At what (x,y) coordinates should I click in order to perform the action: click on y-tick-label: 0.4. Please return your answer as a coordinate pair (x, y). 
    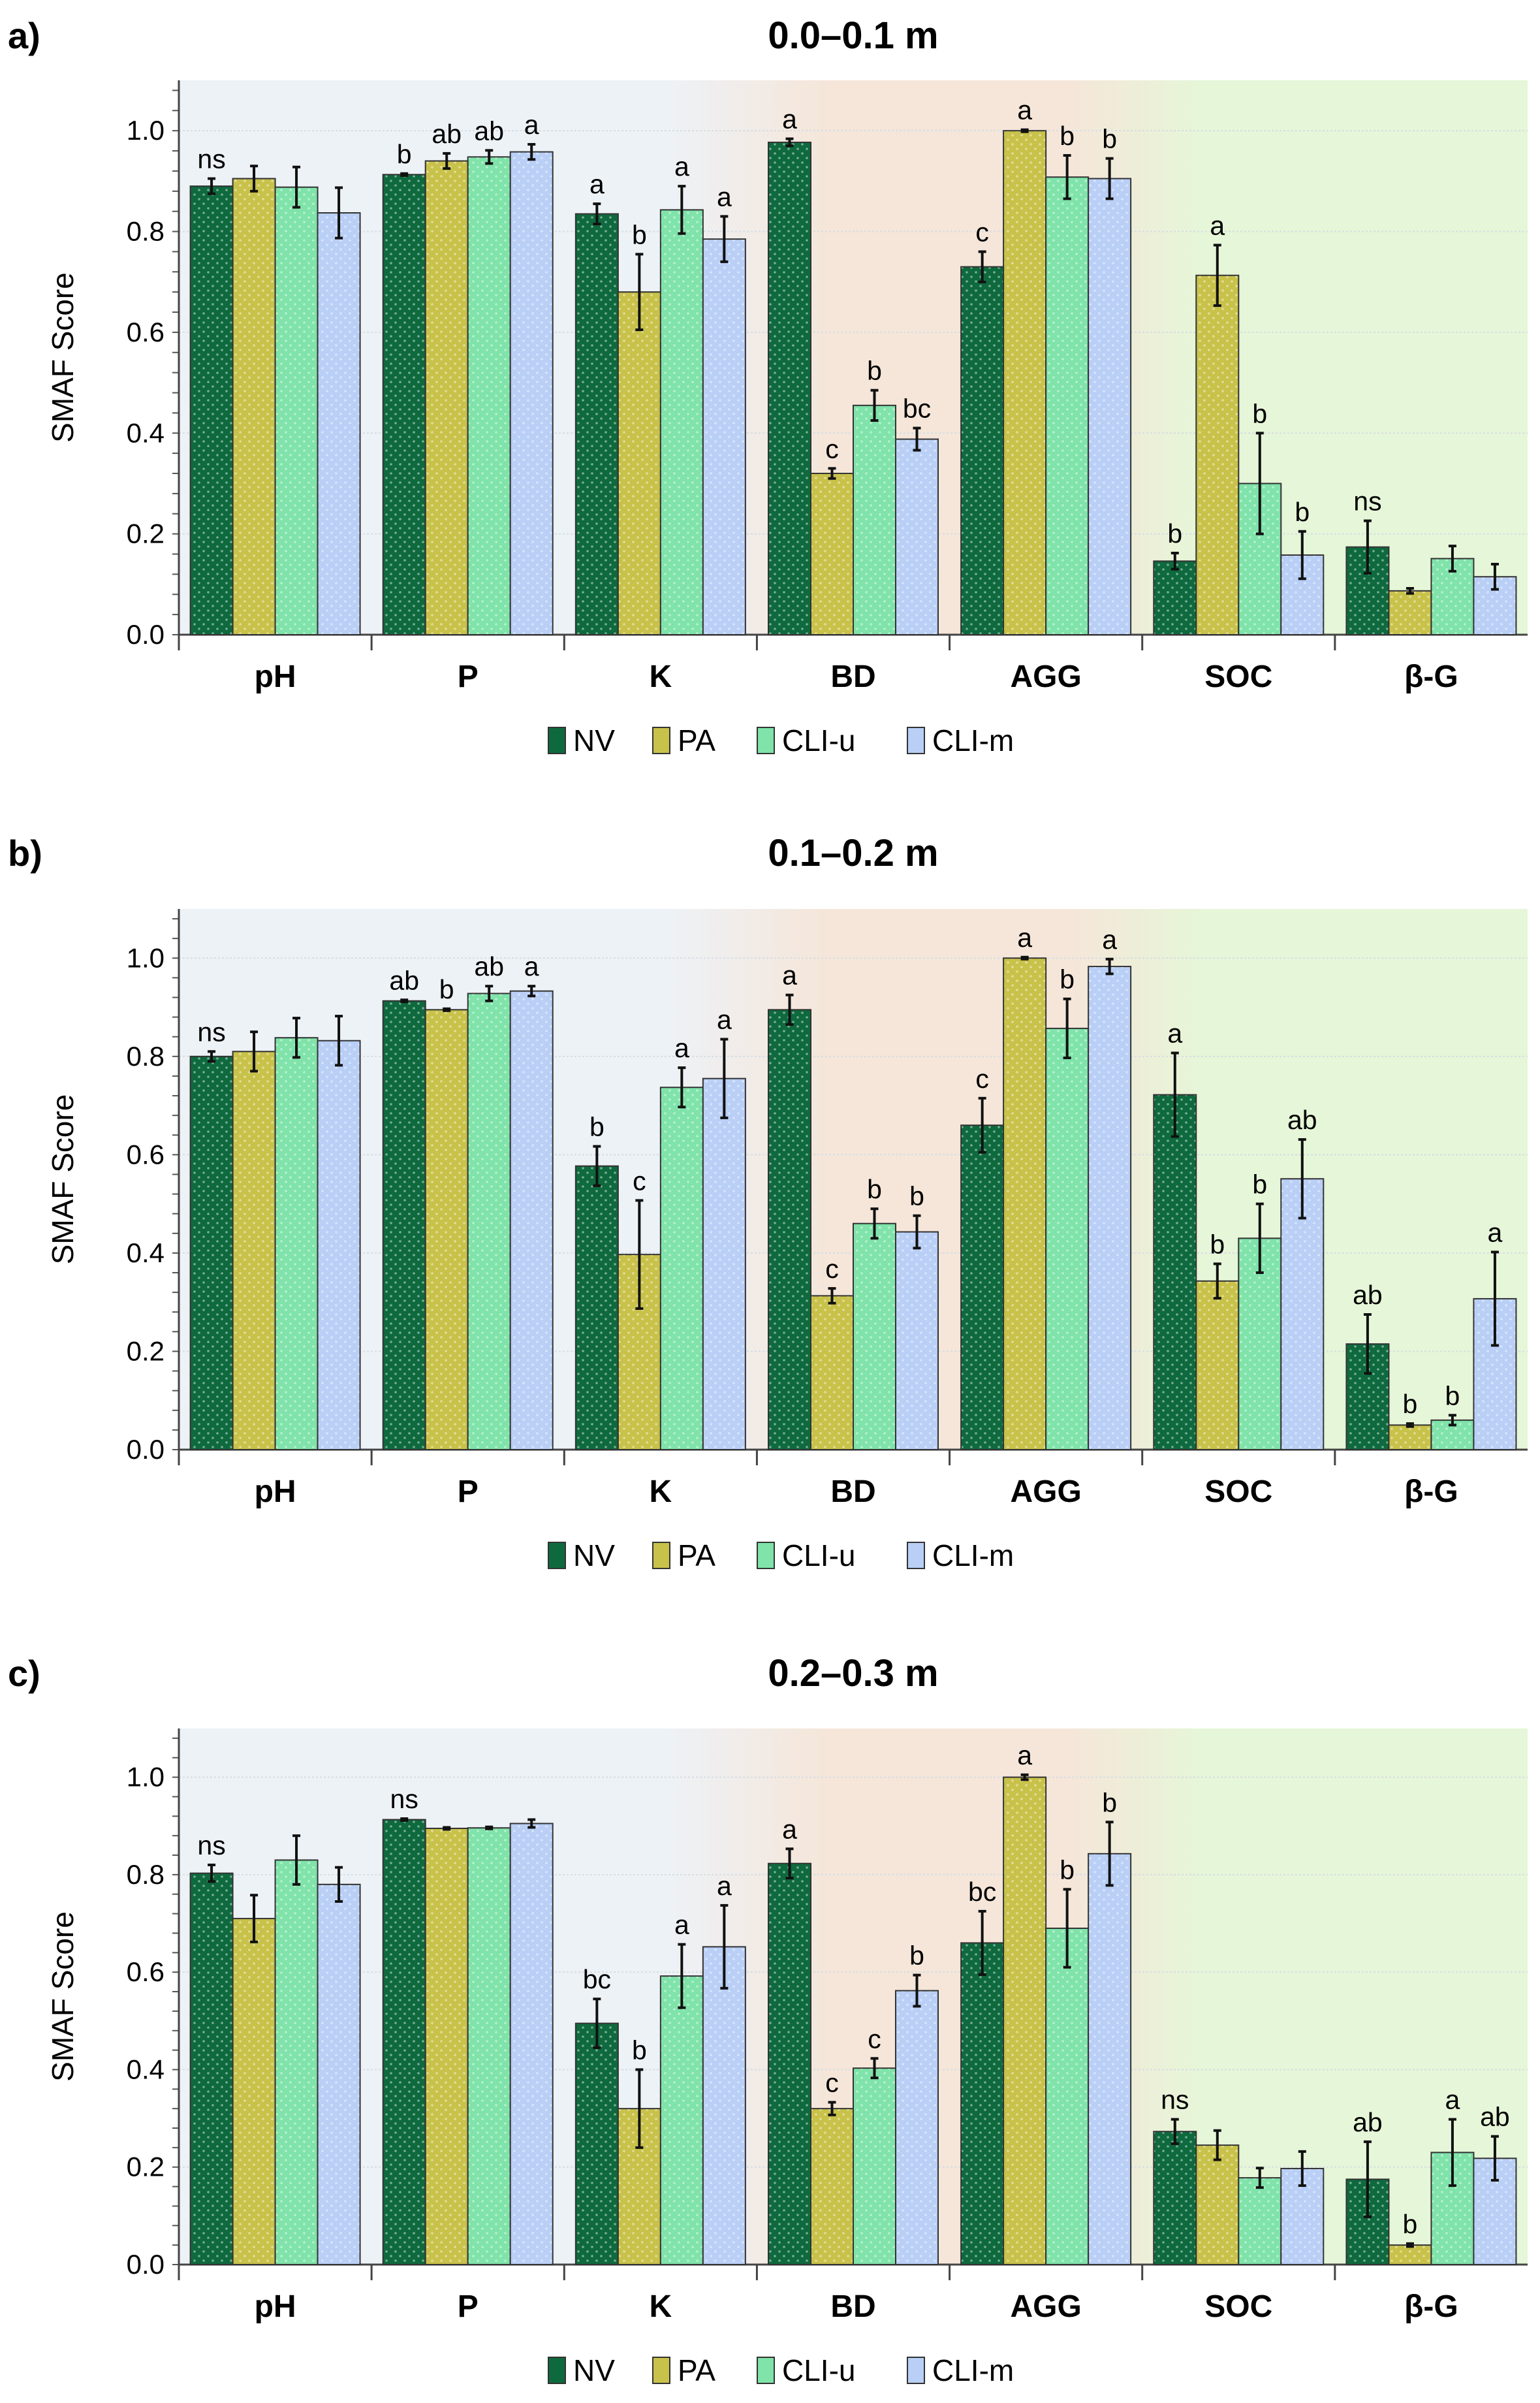
    Looking at the image, I should click on (146, 2069).